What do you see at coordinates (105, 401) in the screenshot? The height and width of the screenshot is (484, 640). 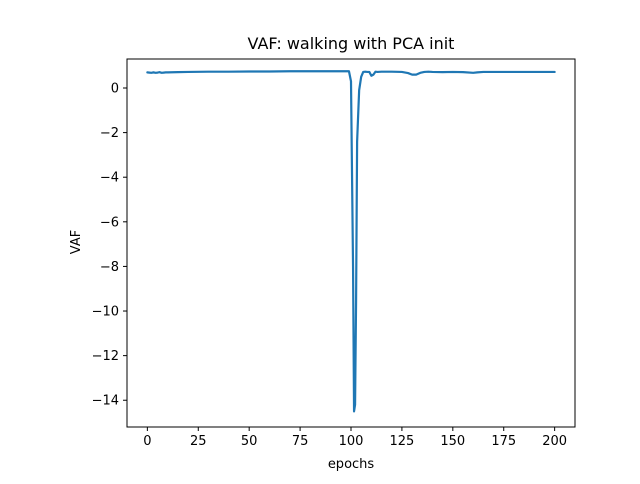 I see `y-tick-label: −14` at bounding box center [105, 401].